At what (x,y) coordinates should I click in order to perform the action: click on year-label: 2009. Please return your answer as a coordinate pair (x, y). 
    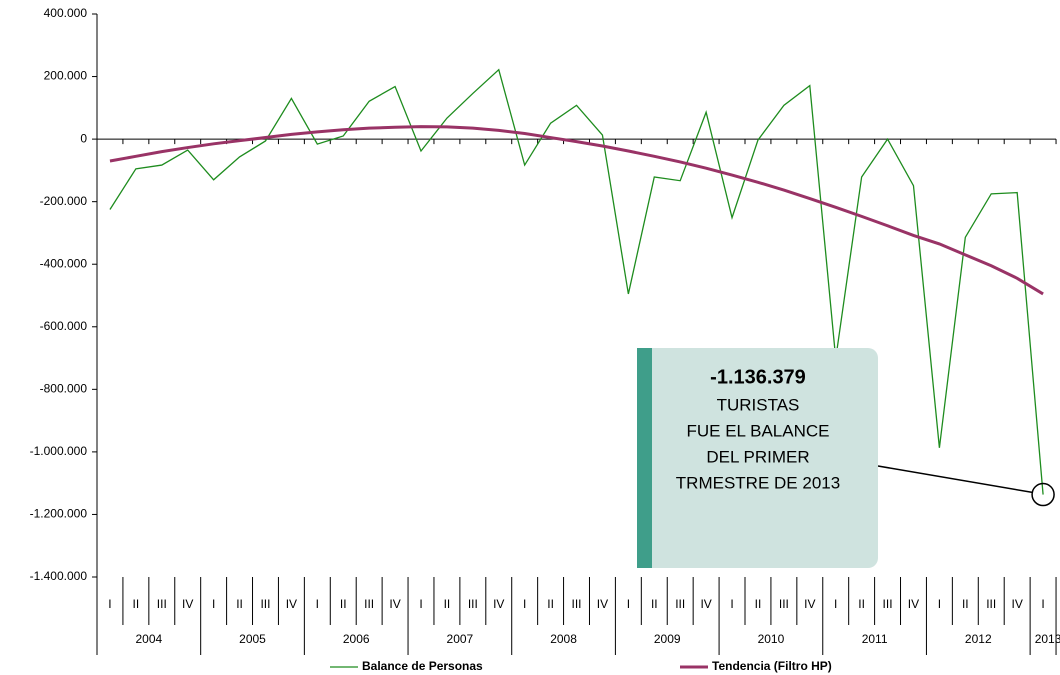
    Looking at the image, I should click on (667, 639).